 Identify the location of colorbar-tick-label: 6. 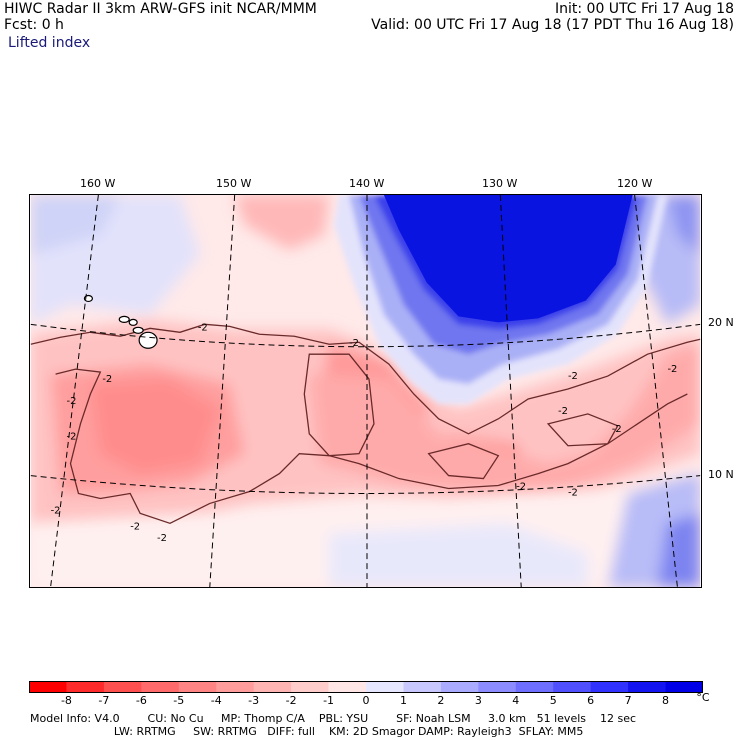
(591, 700).